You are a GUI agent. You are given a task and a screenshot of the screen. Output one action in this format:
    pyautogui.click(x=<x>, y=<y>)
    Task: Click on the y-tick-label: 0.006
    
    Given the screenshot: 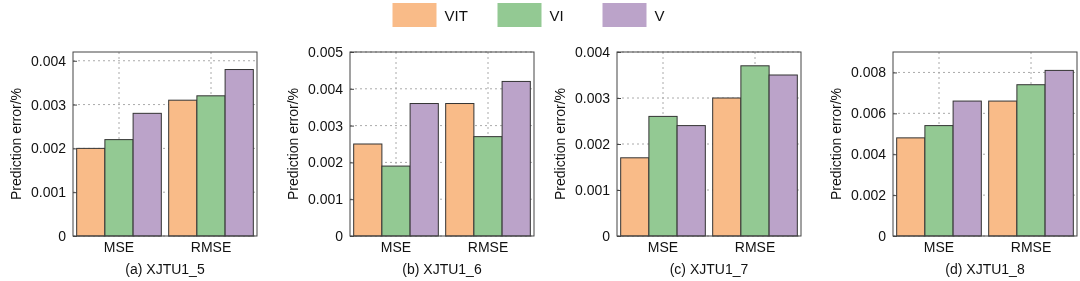 What is the action you would take?
    pyautogui.click(x=868, y=113)
    